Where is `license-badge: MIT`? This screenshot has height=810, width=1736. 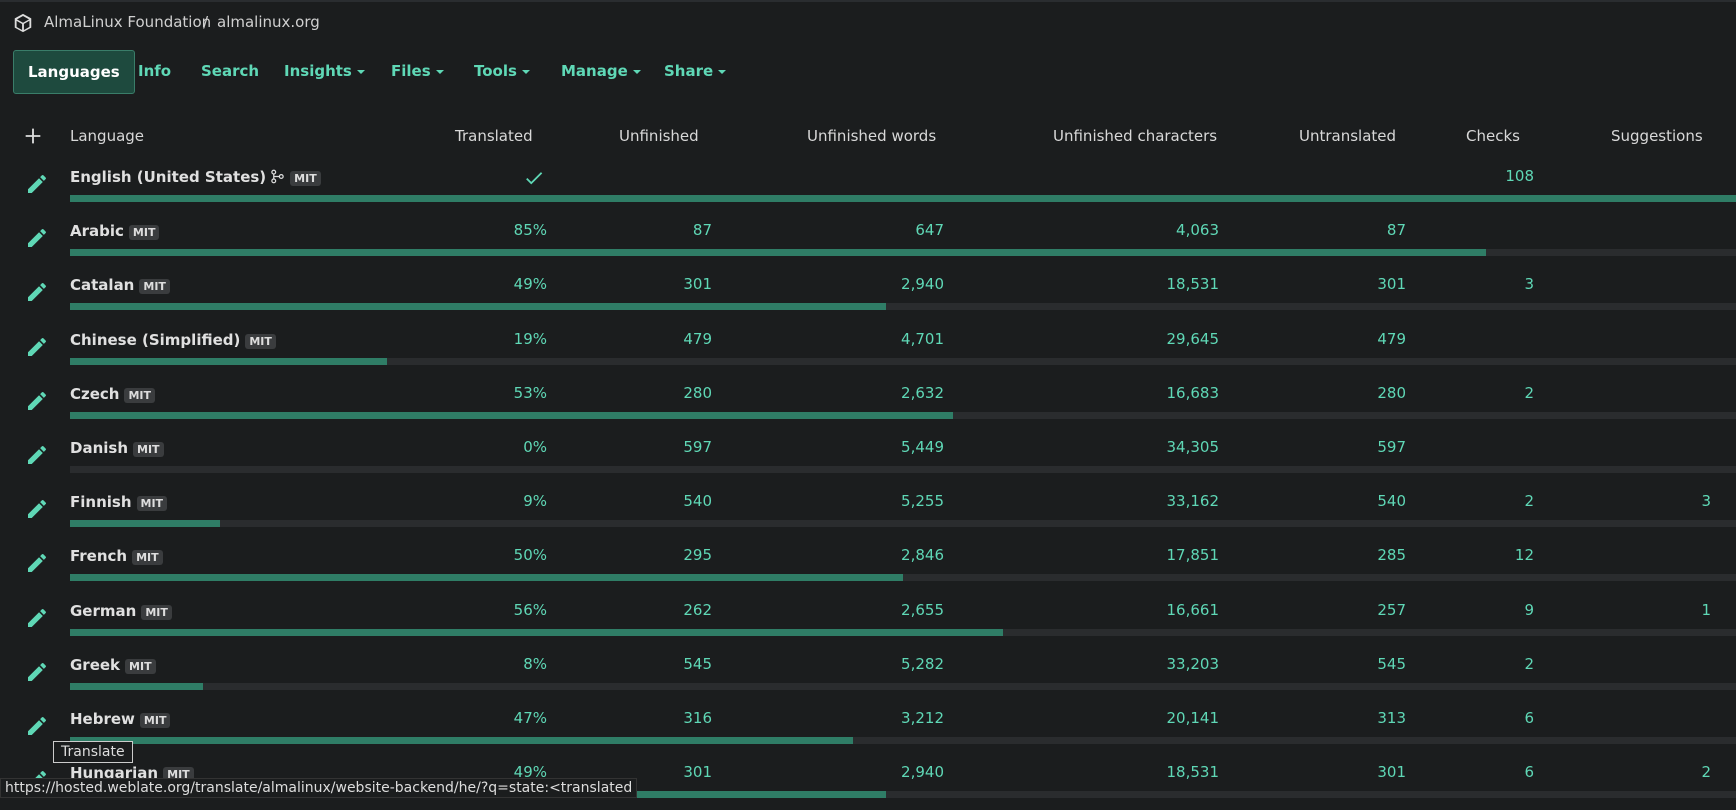
license-badge: MIT is located at coordinates (260, 341).